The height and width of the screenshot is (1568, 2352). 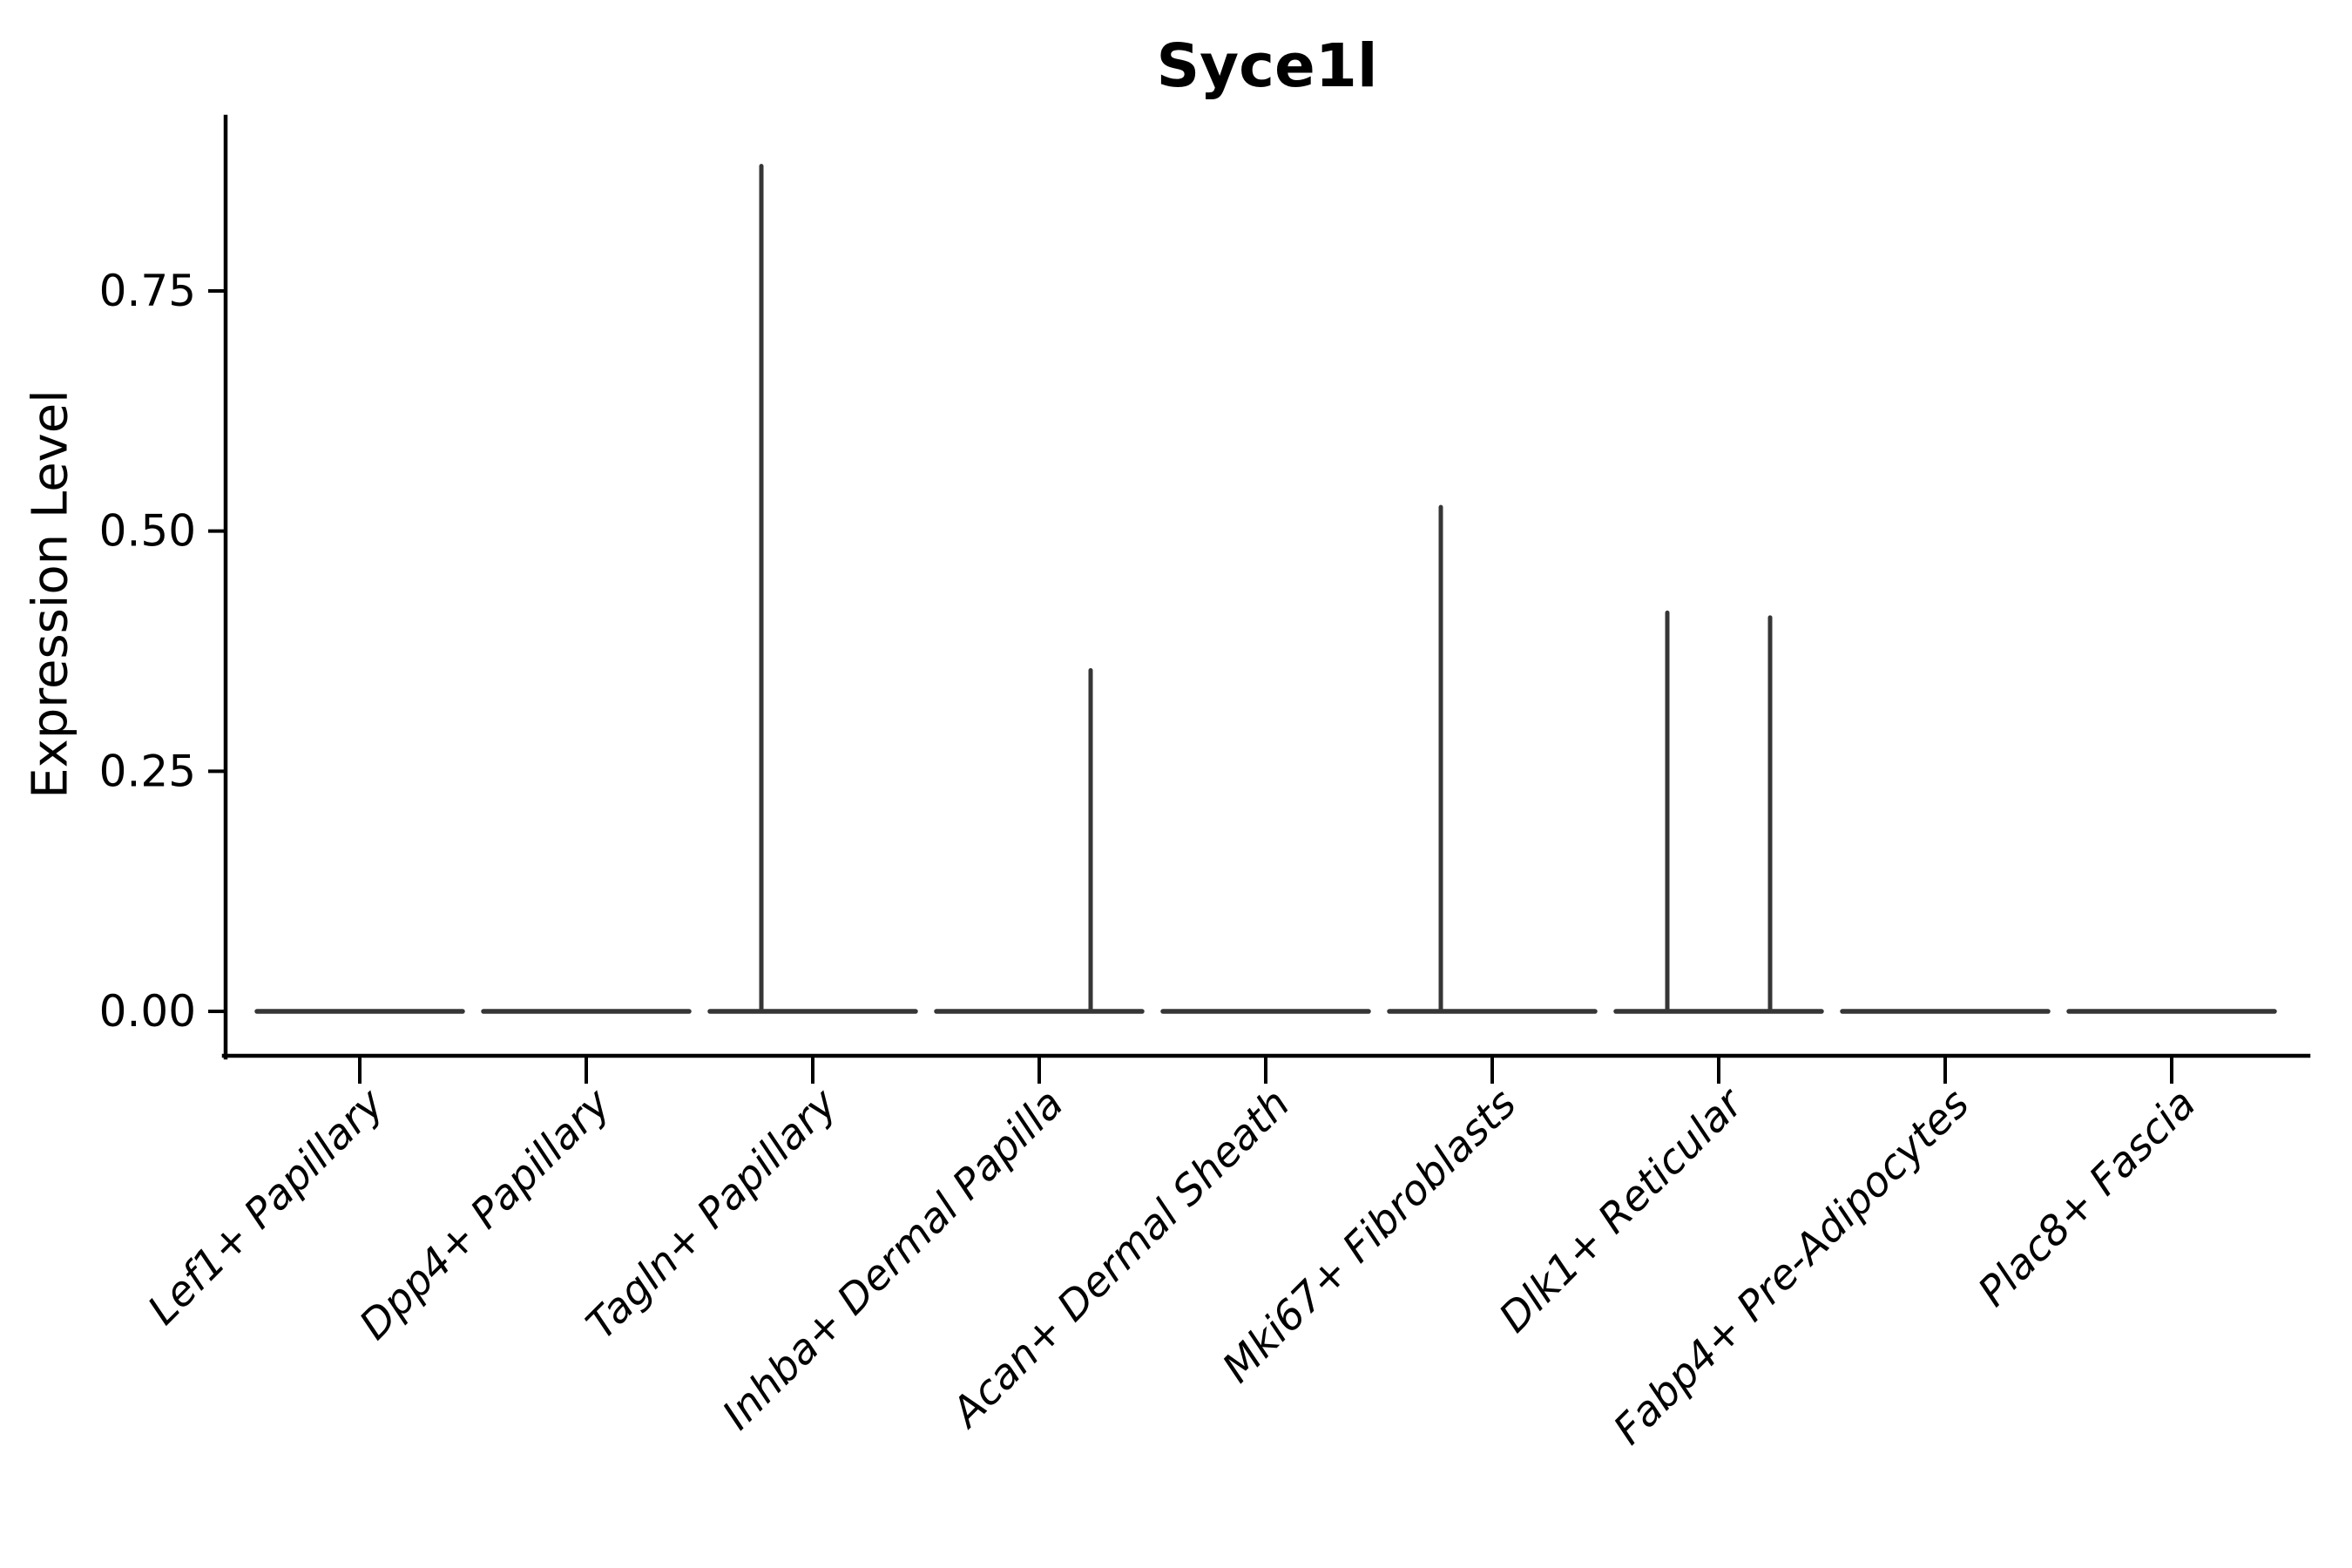 I want to click on y-tick-label: 0.75, so click(x=147, y=291).